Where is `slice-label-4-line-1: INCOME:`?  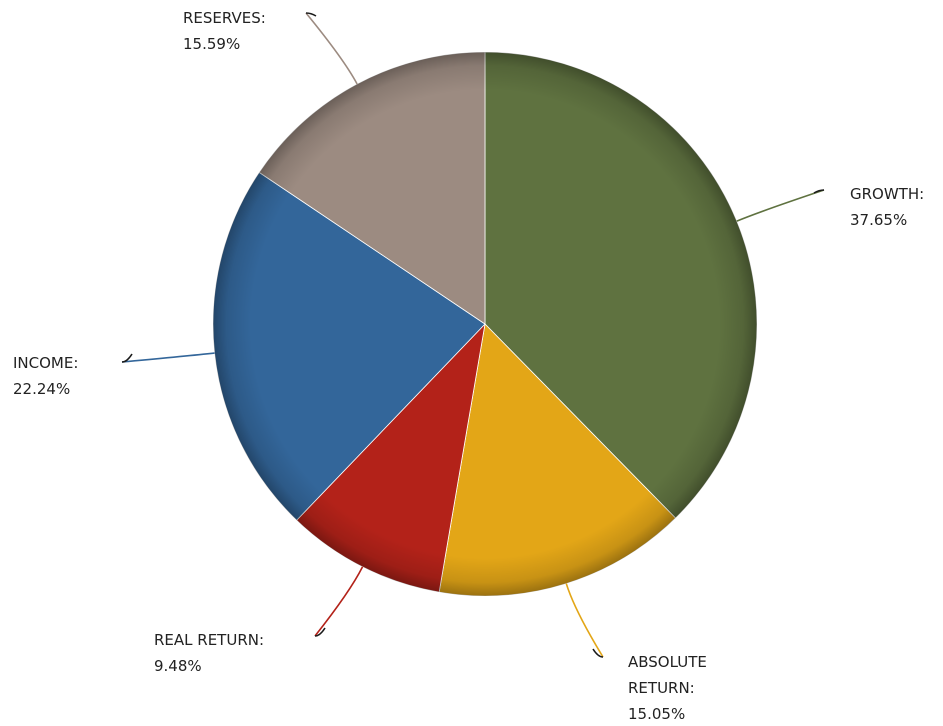 slice-label-4-line-1: INCOME: is located at coordinates (45, 363).